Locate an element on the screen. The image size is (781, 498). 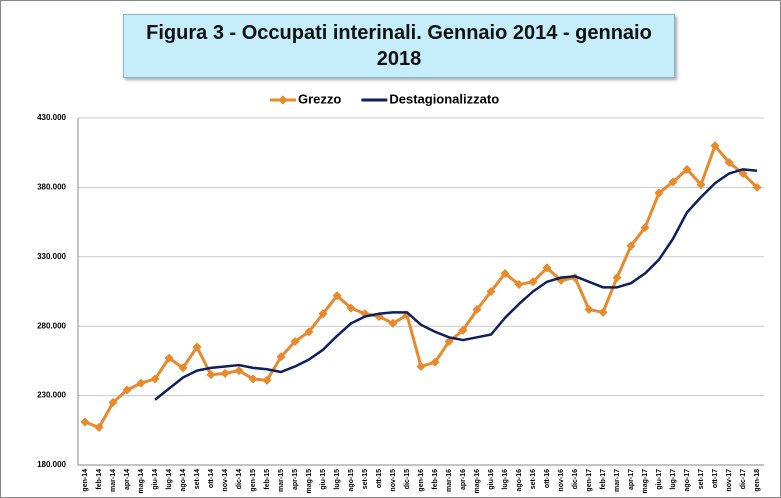
x-tick-label: mag-15 is located at coordinates (309, 481).